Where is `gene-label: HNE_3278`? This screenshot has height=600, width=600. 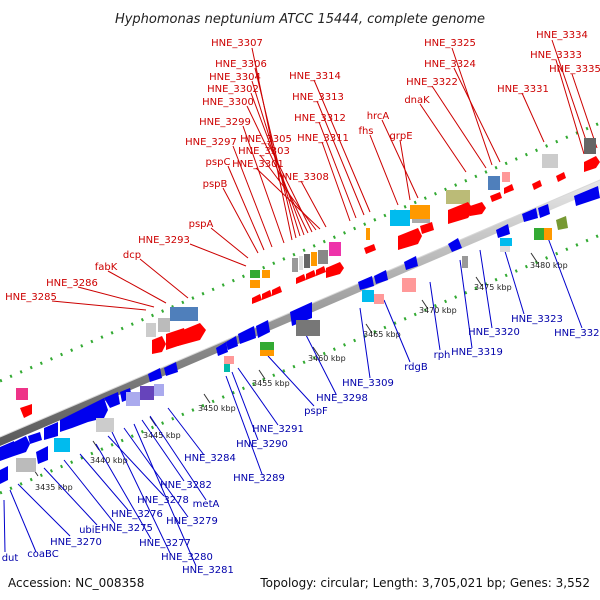
gene-label: HNE_3278 is located at coordinates (163, 500).